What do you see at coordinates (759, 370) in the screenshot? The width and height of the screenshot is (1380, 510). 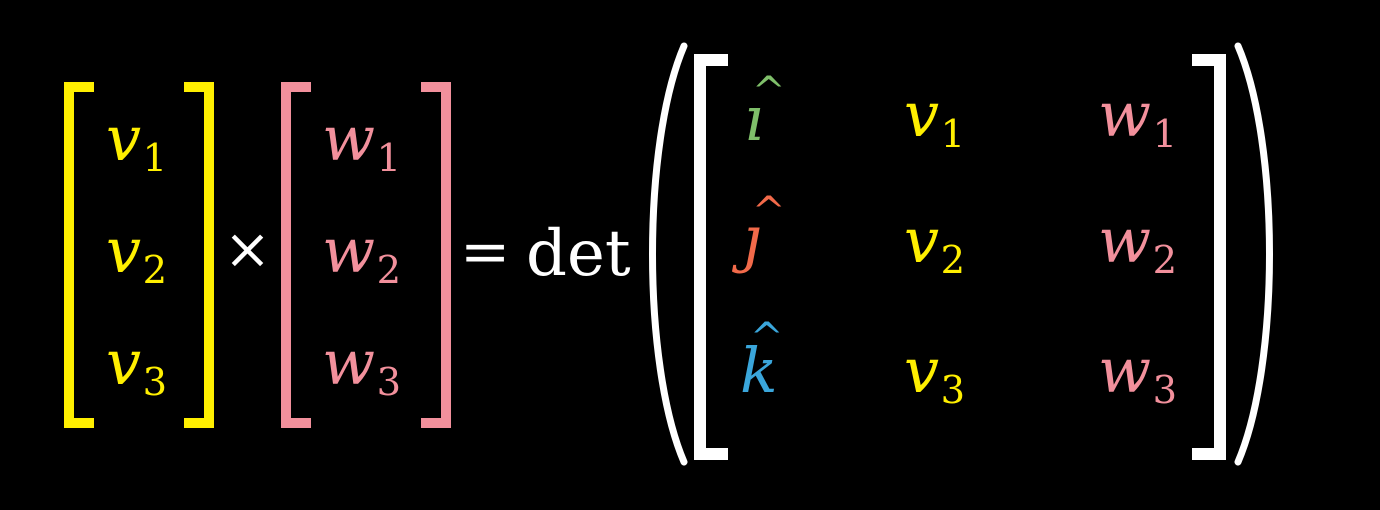 I see `k-hat-letter: k` at bounding box center [759, 370].